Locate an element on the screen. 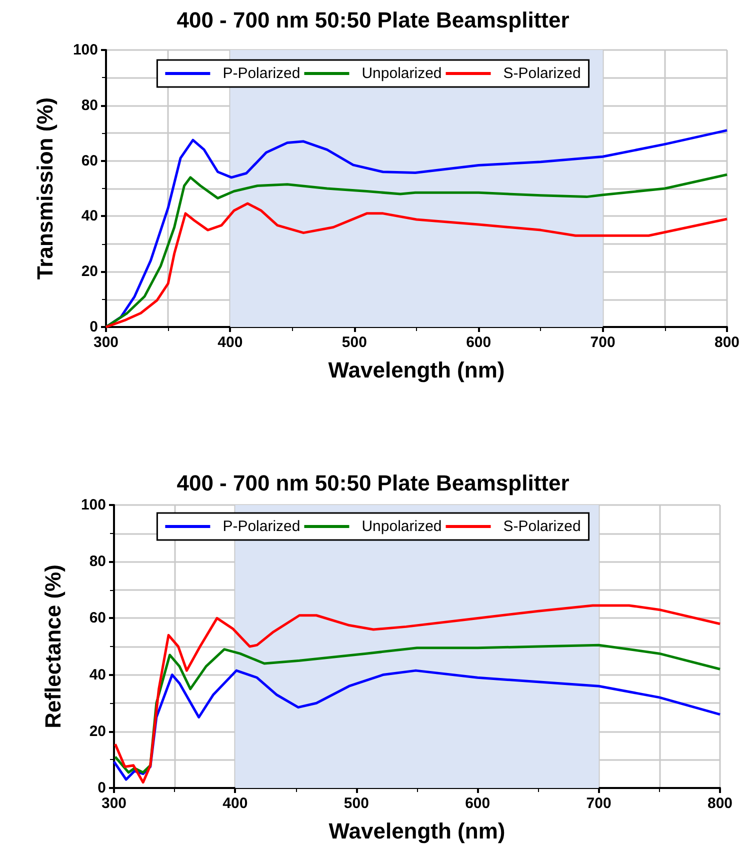  line-series is located at coordinates (417, 725).